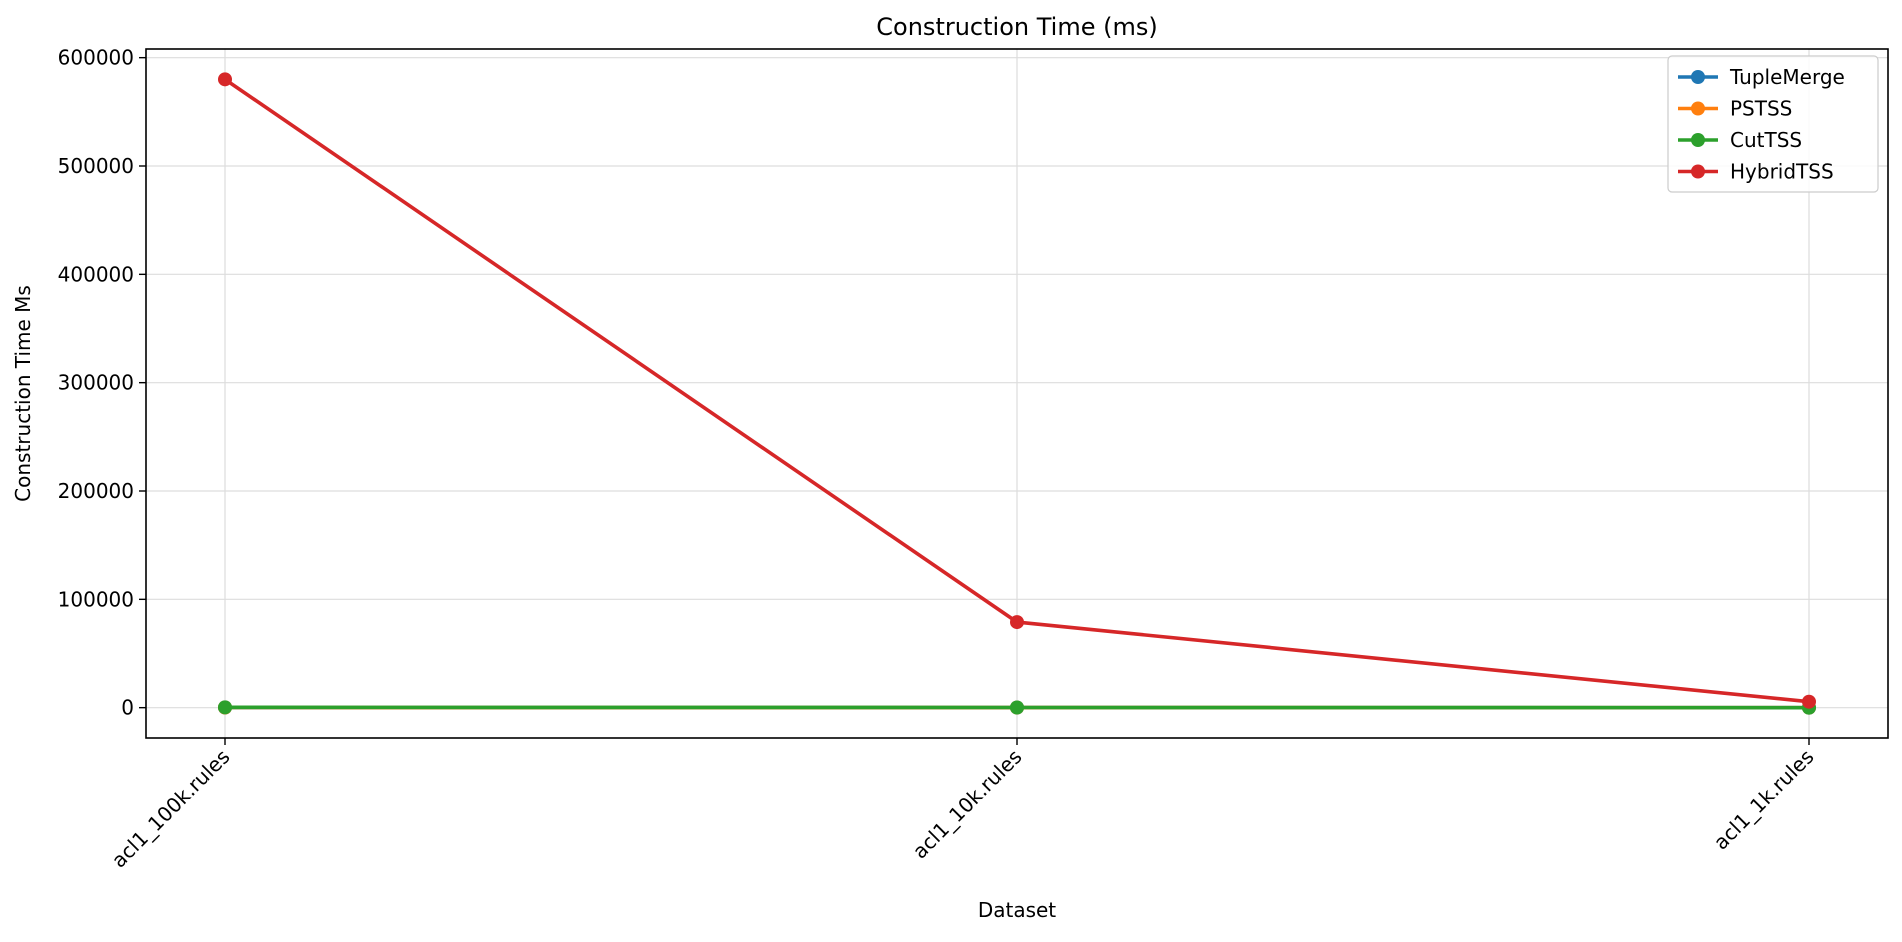 This screenshot has height=942, width=1902. I want to click on series-cuttss, so click(1017, 707).